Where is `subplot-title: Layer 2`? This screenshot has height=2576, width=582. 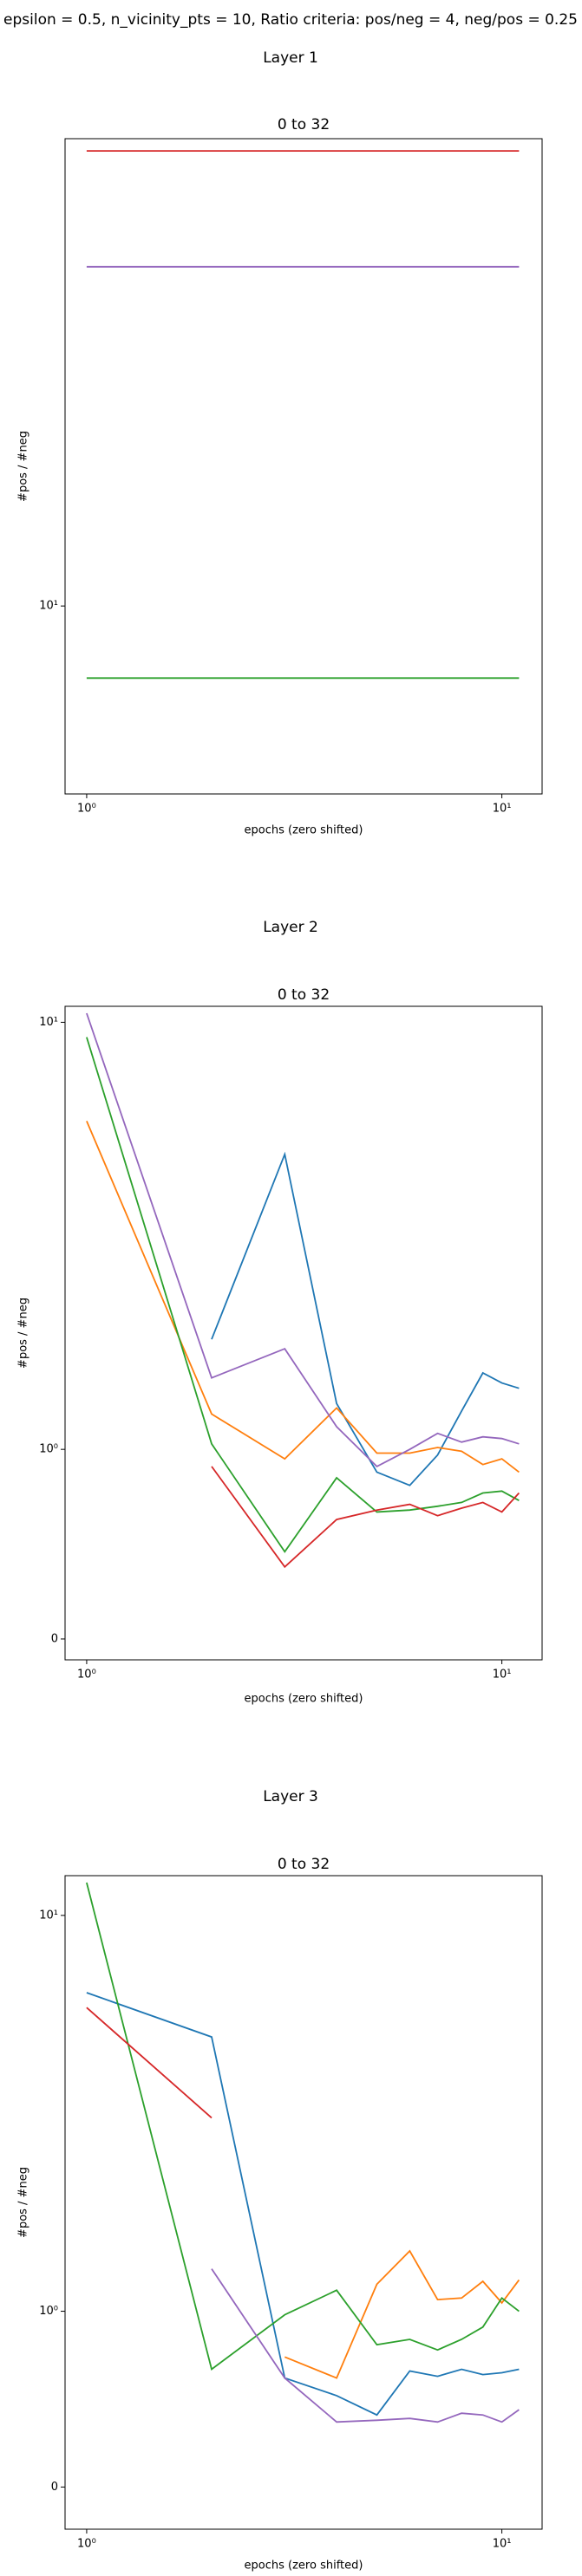
subplot-title: Layer 2 is located at coordinates (290, 927).